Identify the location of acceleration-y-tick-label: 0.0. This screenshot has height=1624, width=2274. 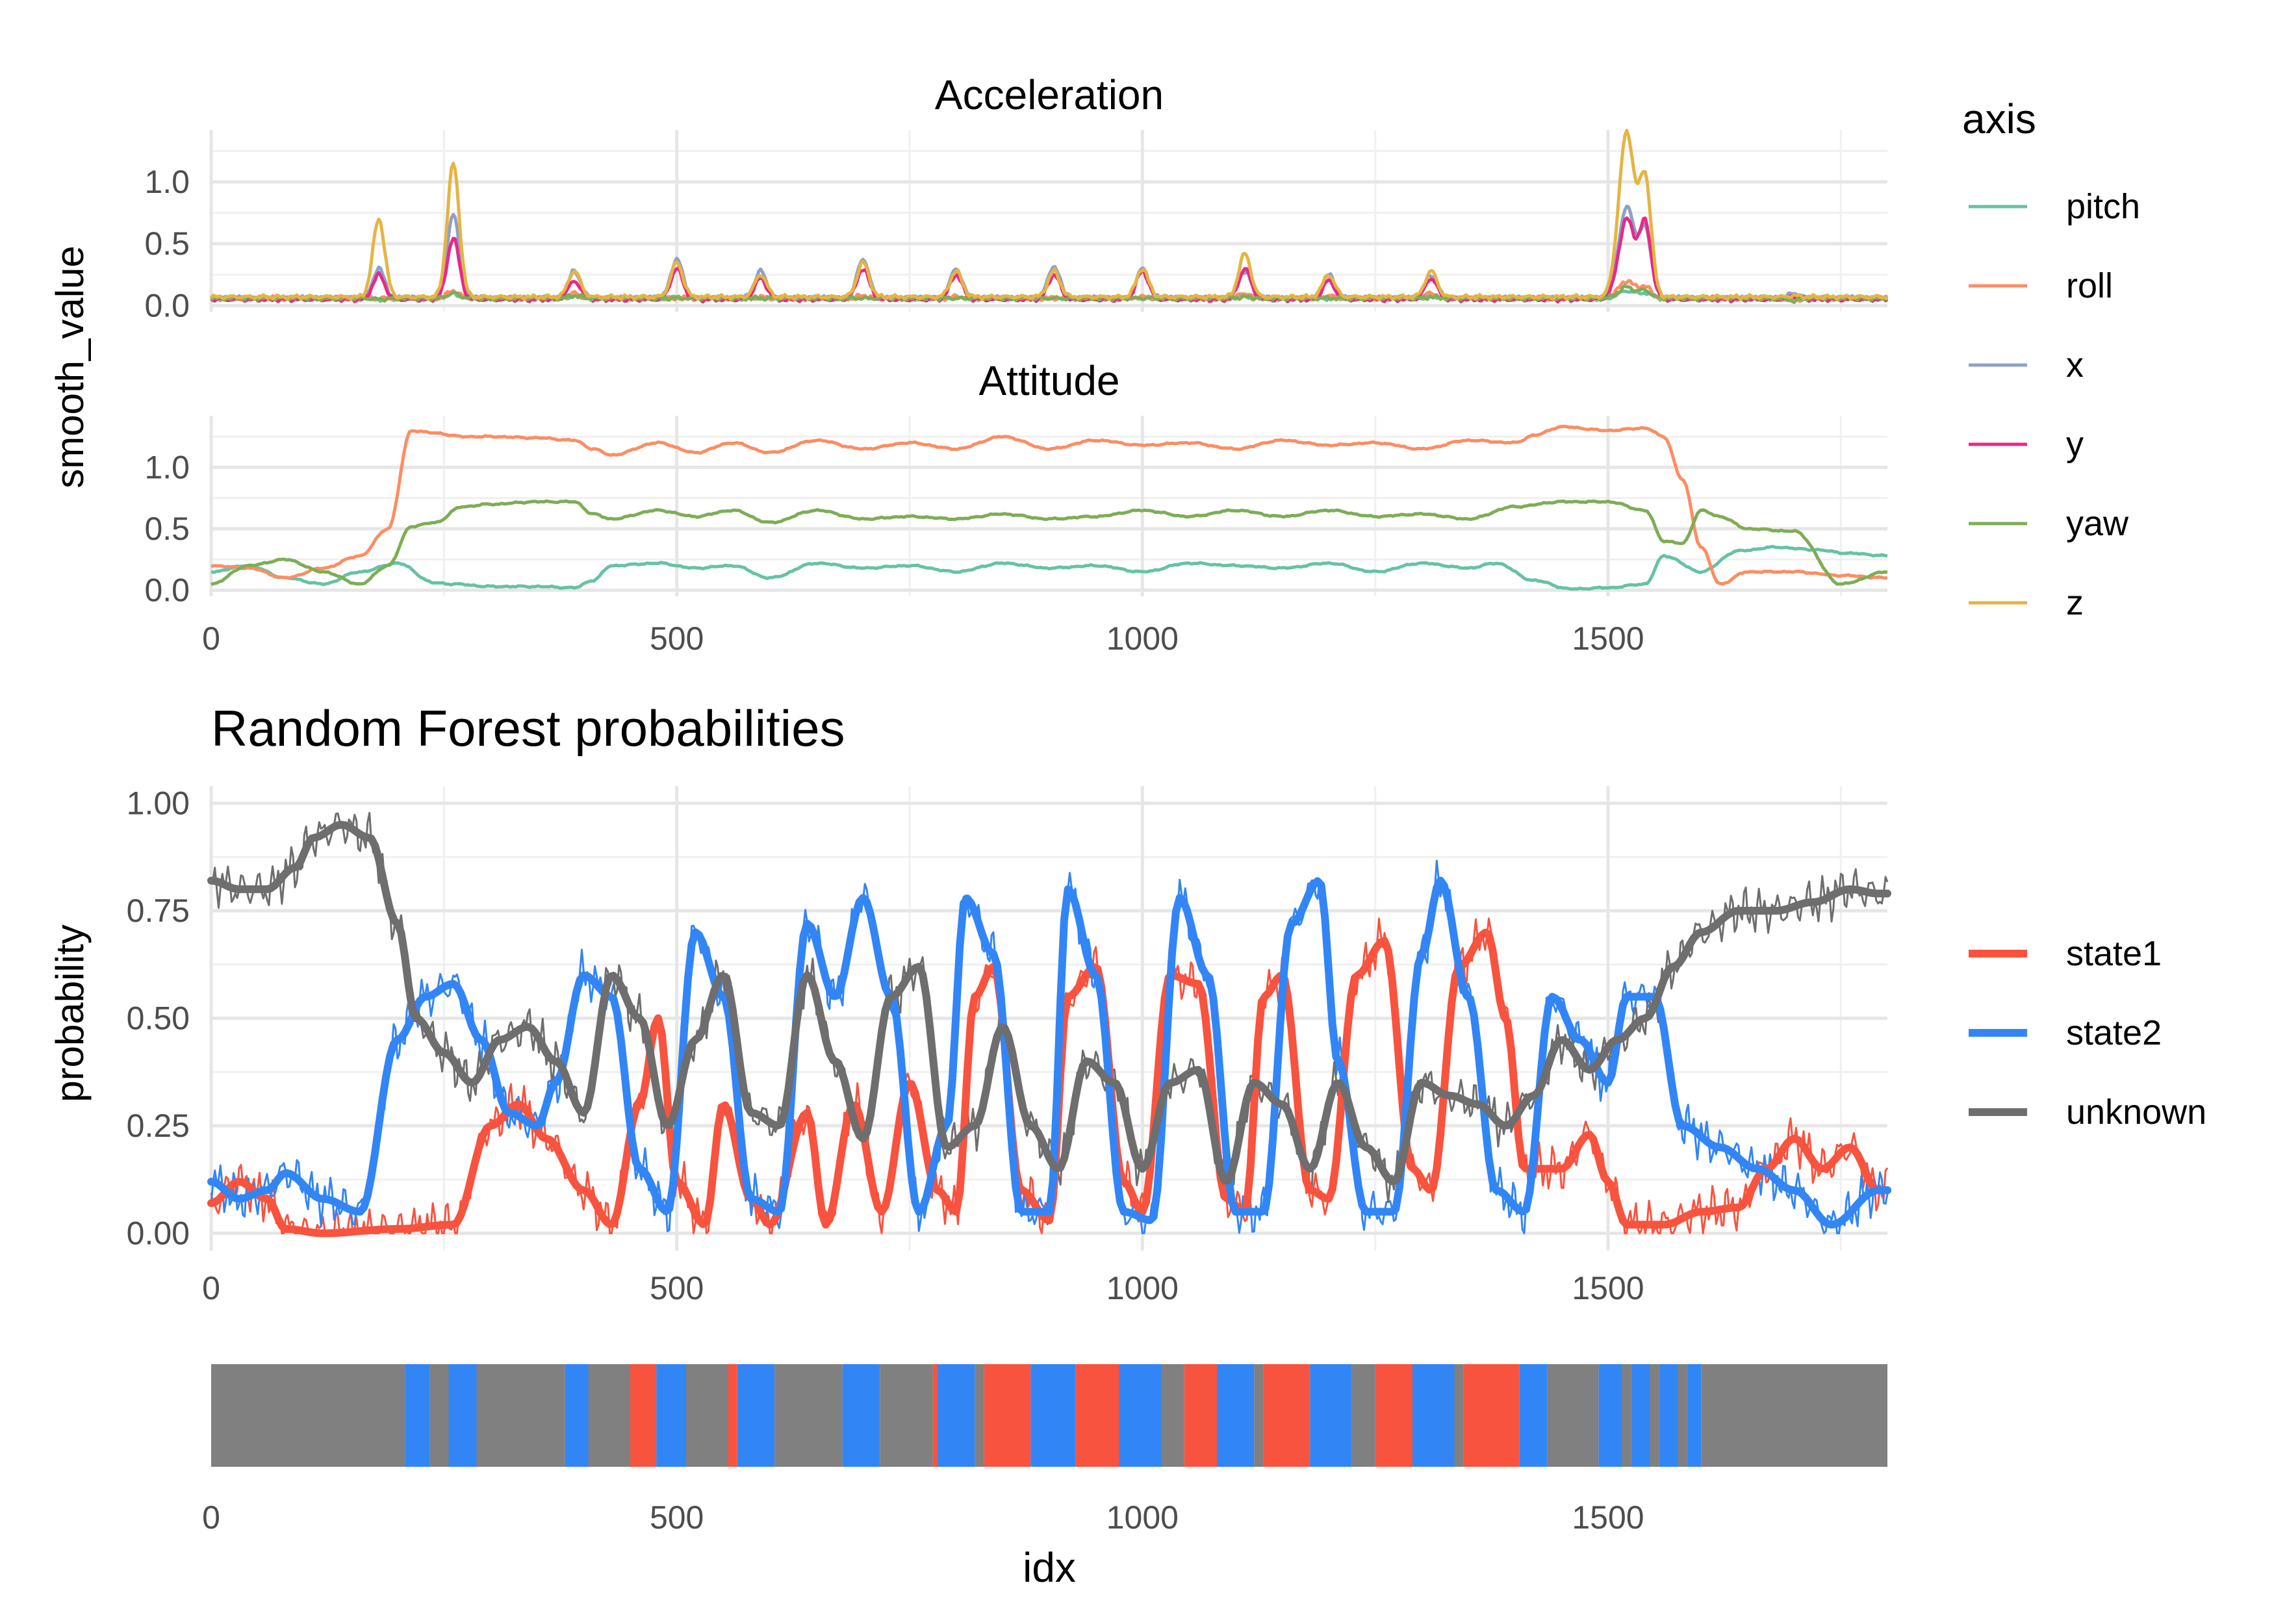
(167, 305).